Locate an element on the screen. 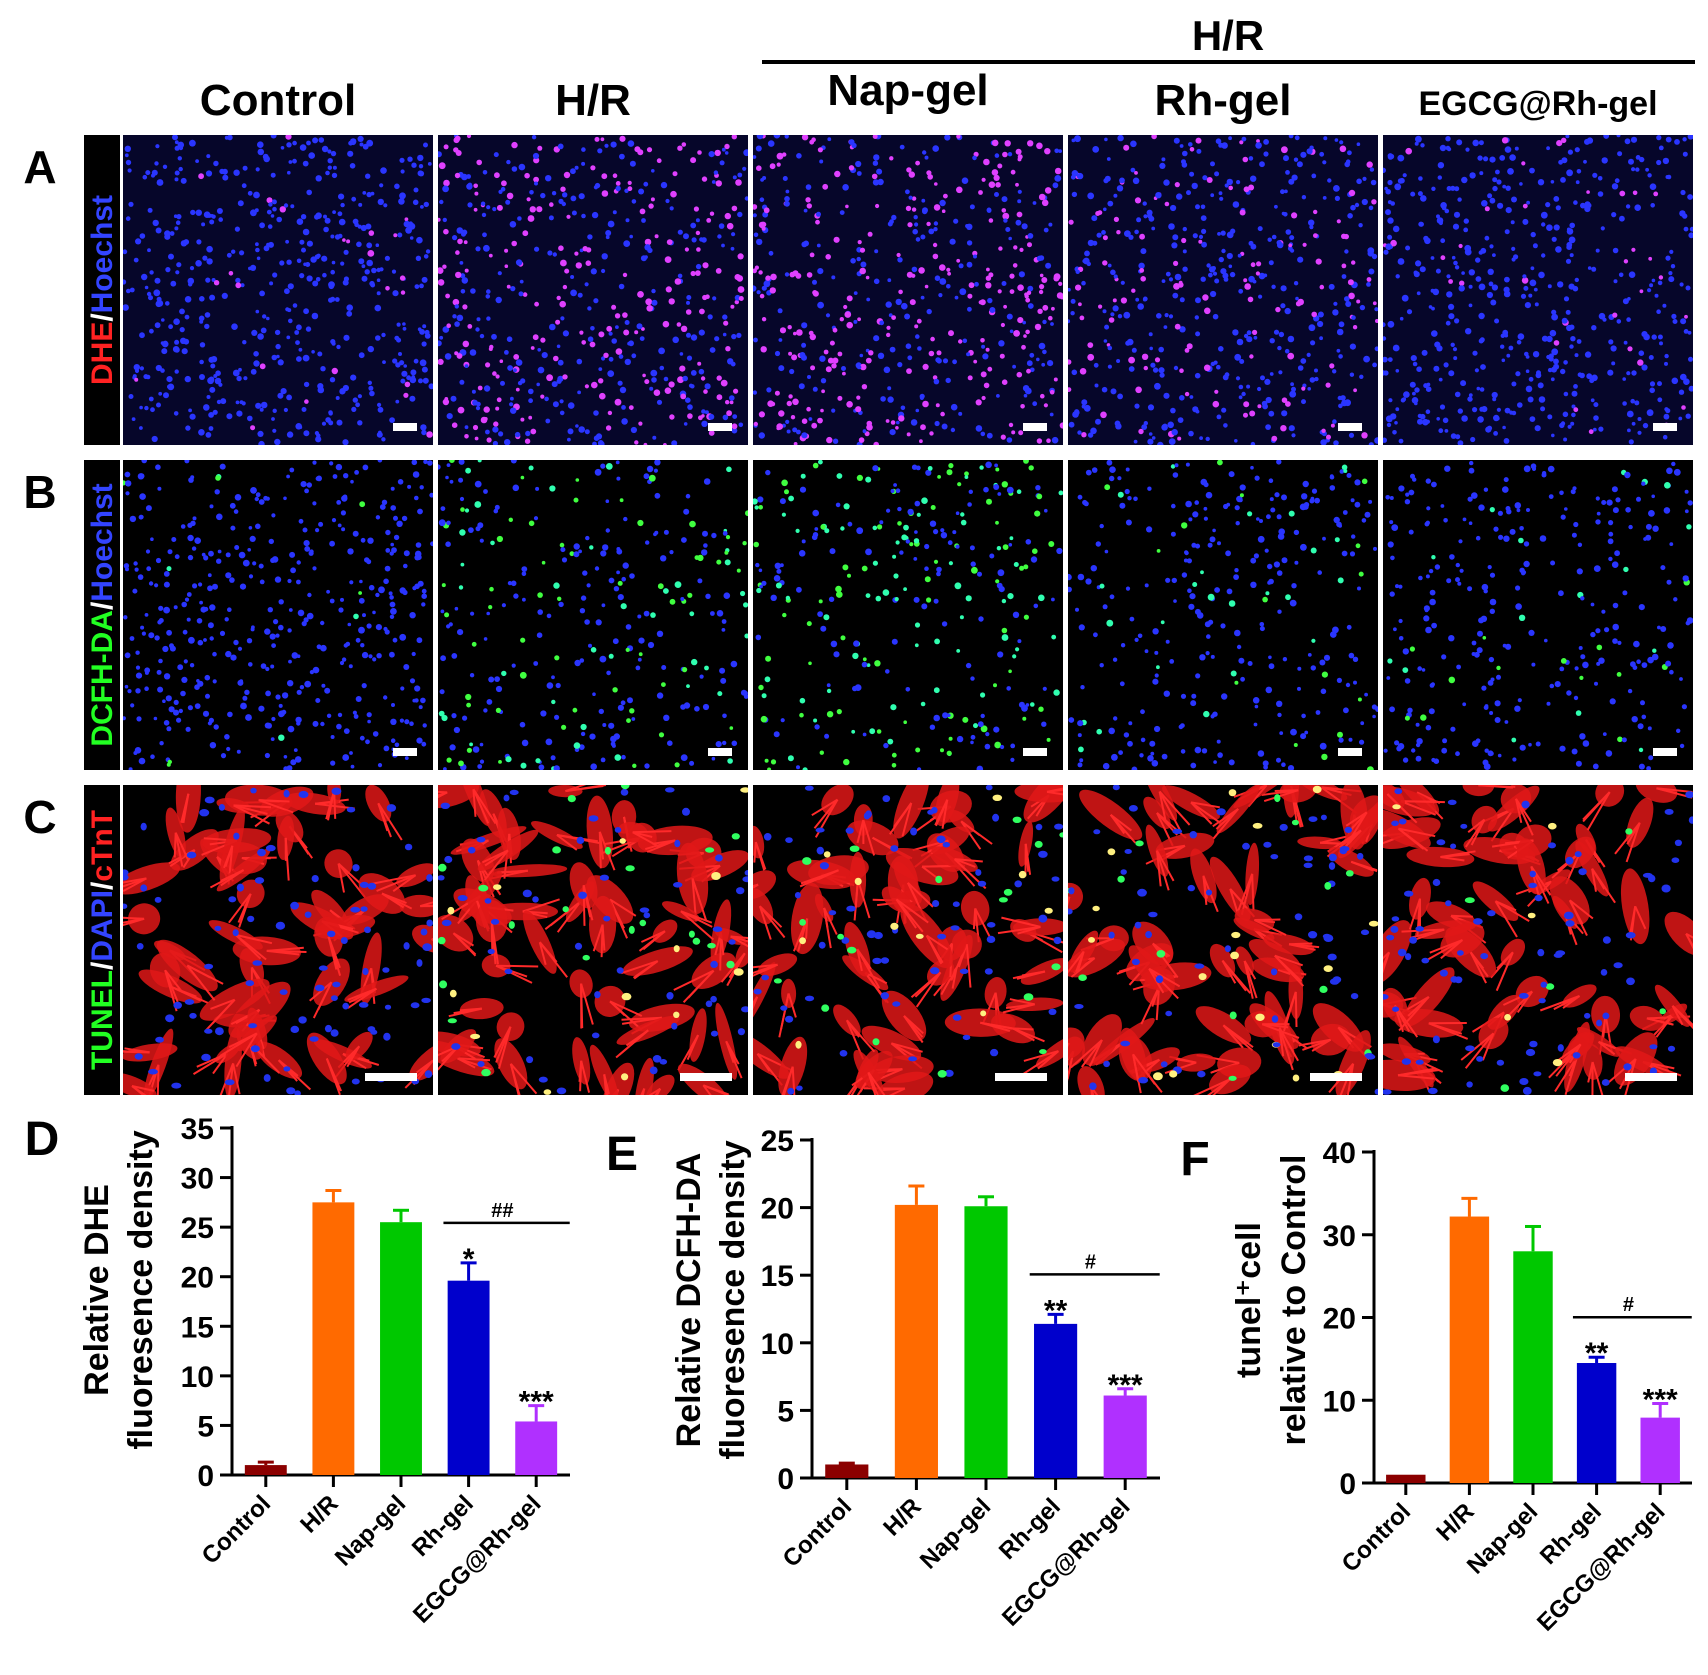  y-axis-label: Relative DCFH-DA is located at coordinates (689, 1300).